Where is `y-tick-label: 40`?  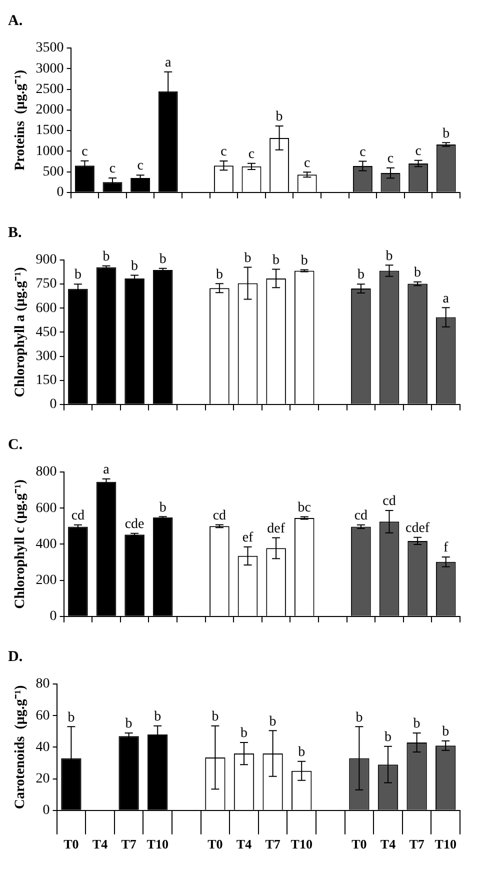 y-tick-label: 40 is located at coordinates (43, 747).